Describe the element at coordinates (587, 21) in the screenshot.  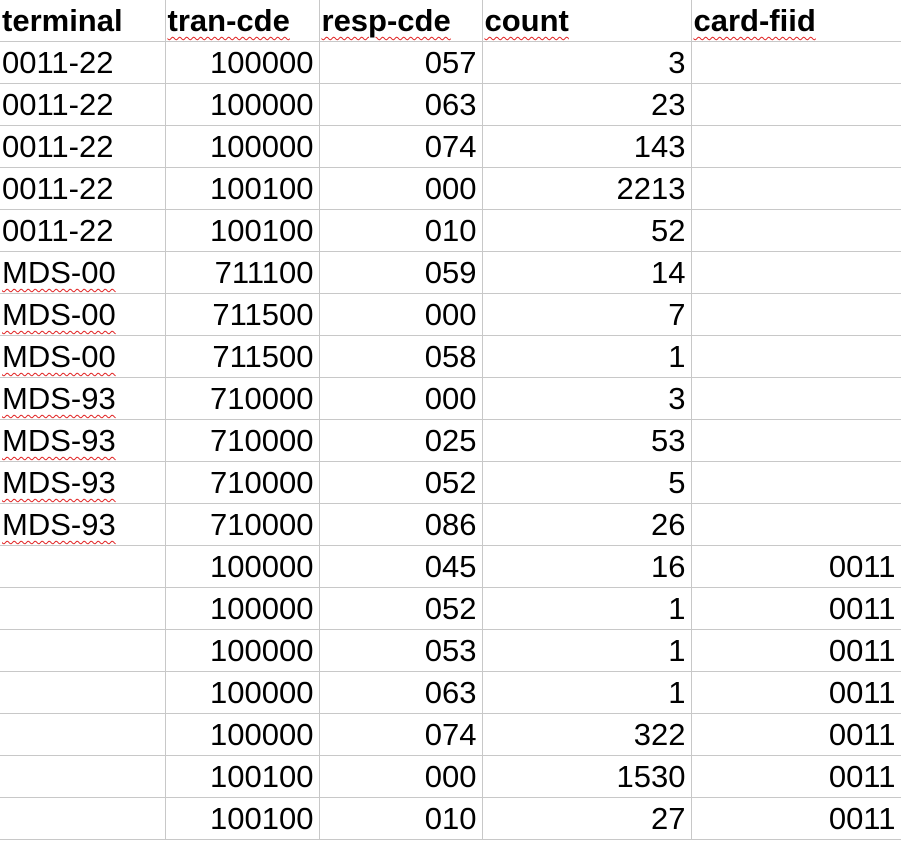
I see `header-cell-count: count` at that location.